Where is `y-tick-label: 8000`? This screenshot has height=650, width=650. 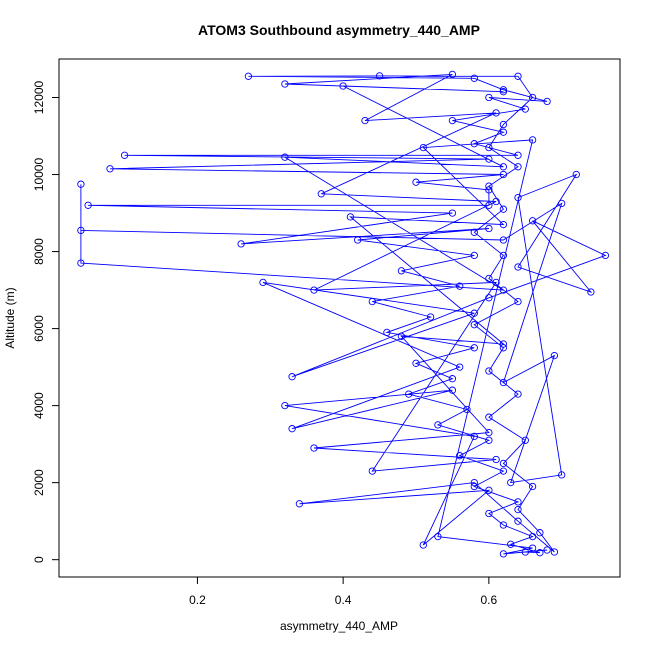
y-tick-label: 8000 is located at coordinates (39, 251).